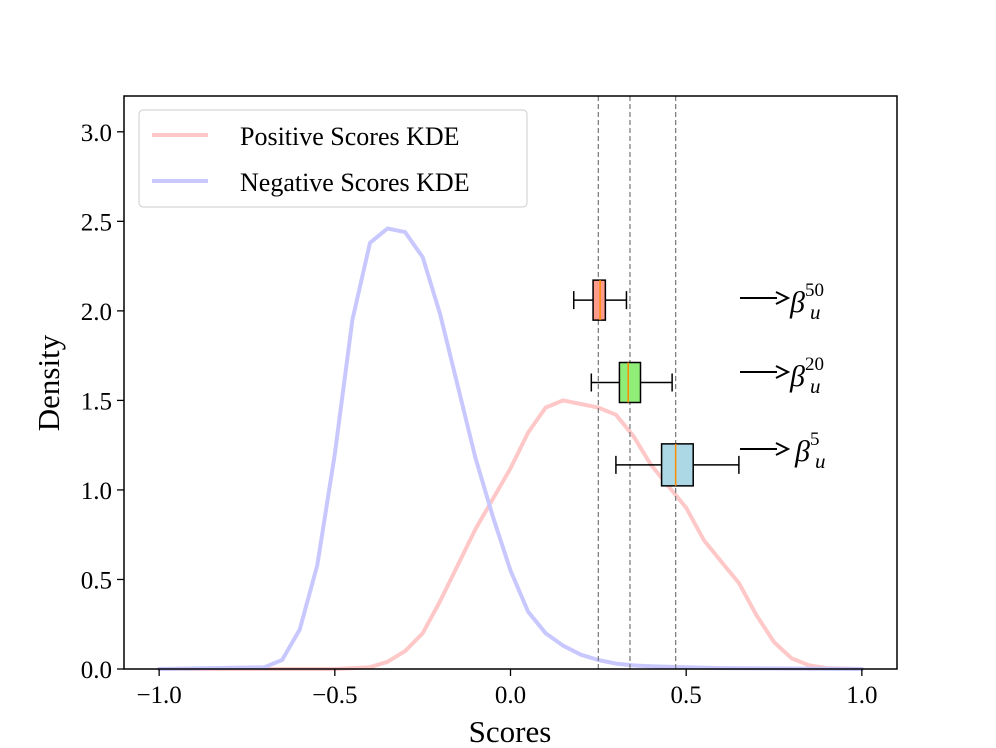  Describe the element at coordinates (797, 302) in the screenshot. I see `beta-50-base: β` at that location.